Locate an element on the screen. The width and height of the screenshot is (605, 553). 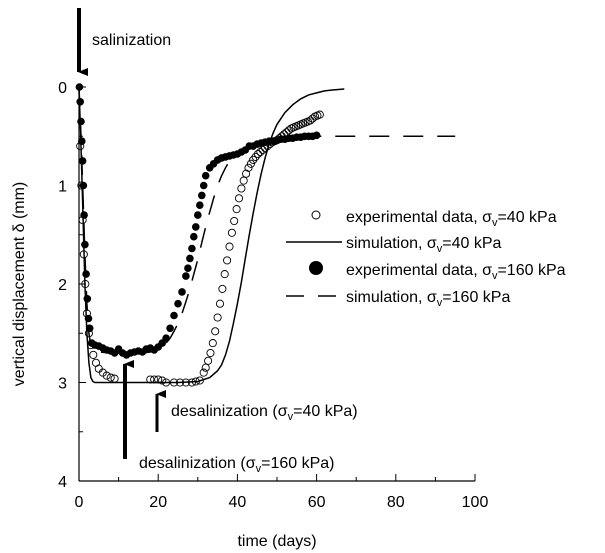
legend-item-1: experimental data, σv=40 kPa is located at coordinates (451, 219).